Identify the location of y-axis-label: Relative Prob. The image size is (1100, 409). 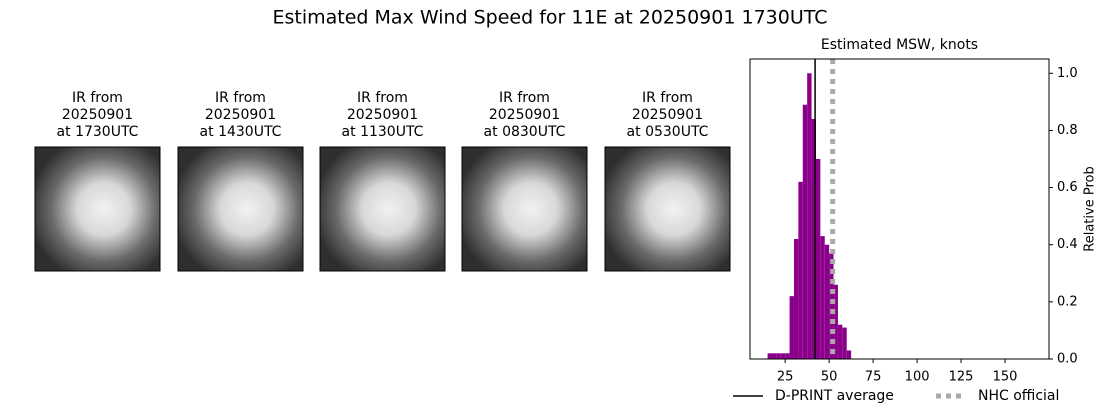
(1090, 208).